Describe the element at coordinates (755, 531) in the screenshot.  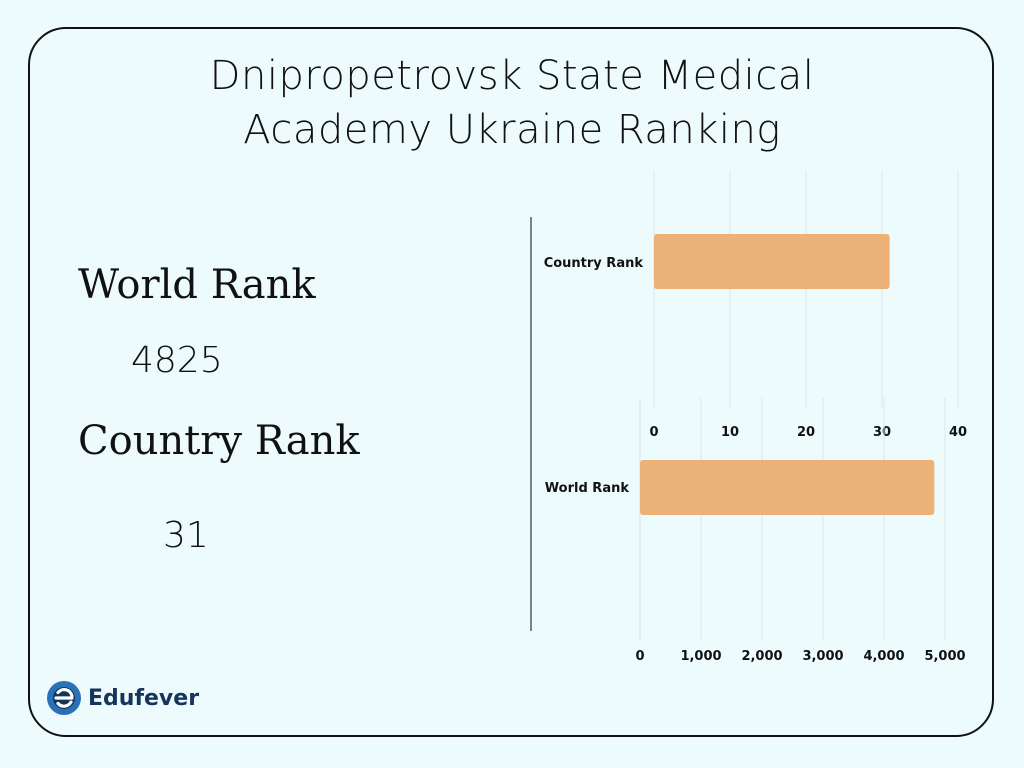
I see `world-rank-chart: 0 1,000 2,000 3,000 4,000 5,000 World Rank` at that location.